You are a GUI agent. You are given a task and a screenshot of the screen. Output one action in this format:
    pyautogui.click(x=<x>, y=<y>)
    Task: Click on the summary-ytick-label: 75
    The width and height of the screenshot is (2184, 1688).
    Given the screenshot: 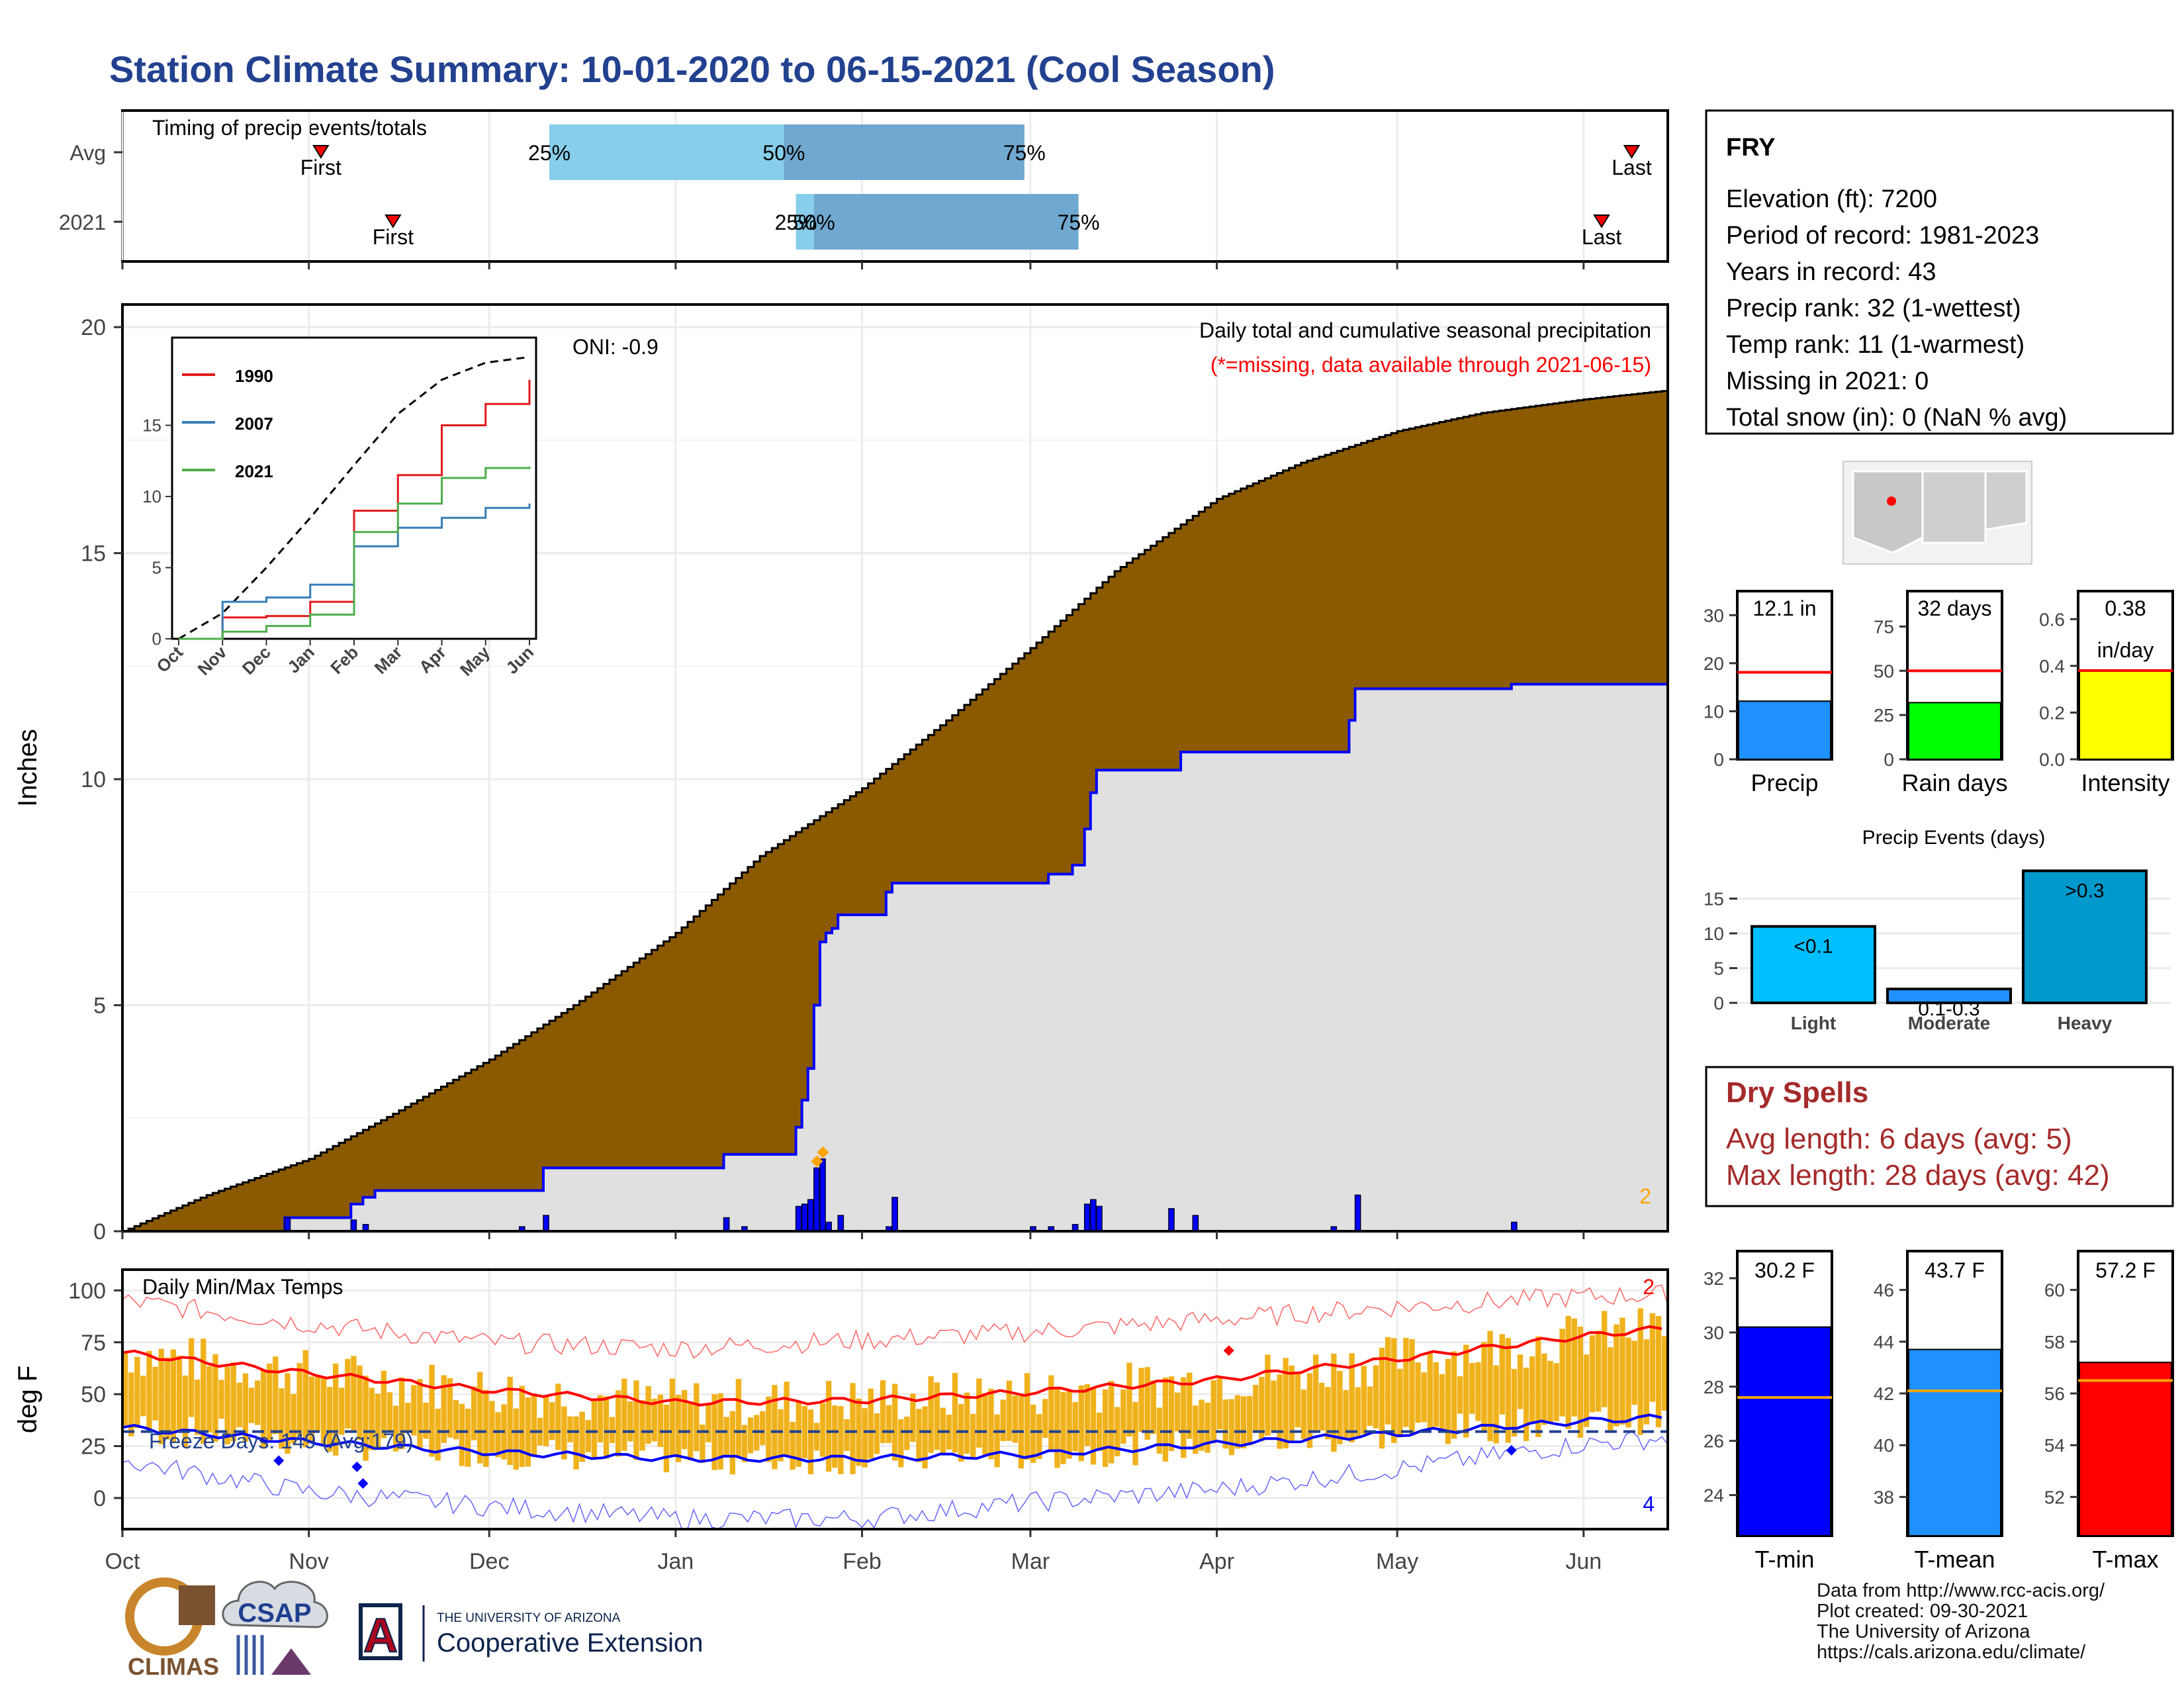 What is the action you would take?
    pyautogui.click(x=1884, y=626)
    